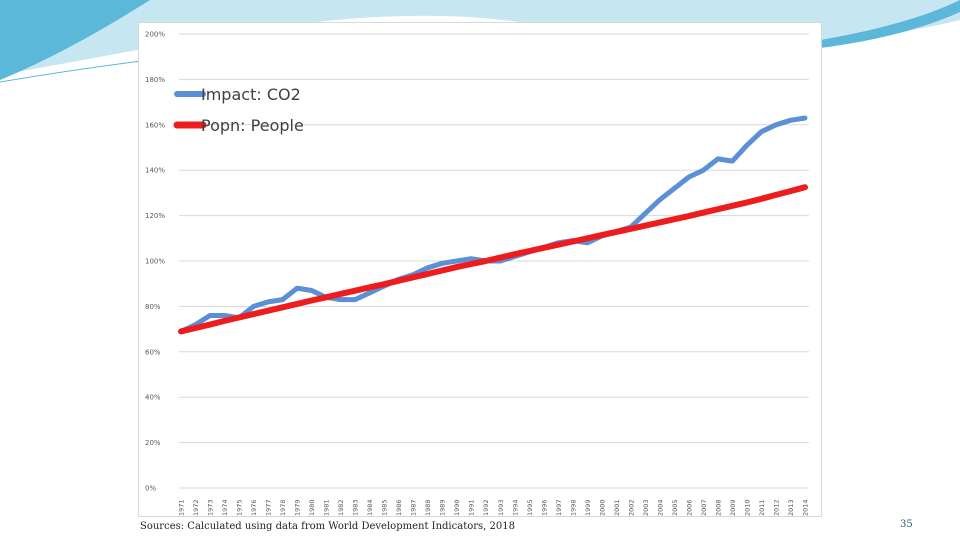 Image resolution: width=960 pixels, height=540 pixels. I want to click on x-tick-label: 1977, so click(269, 507).